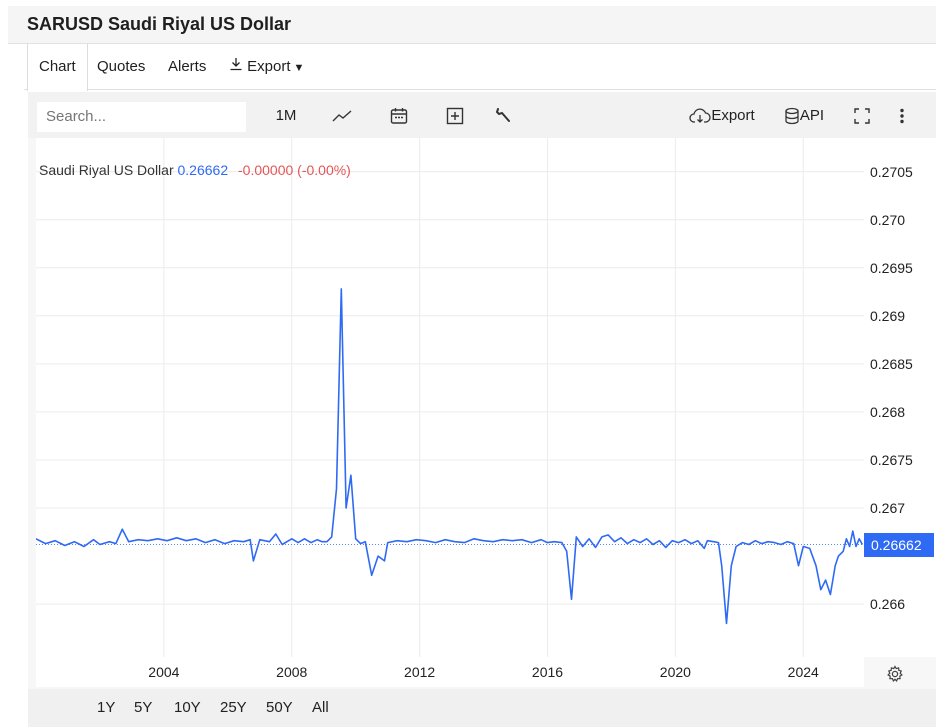 The height and width of the screenshot is (727, 936). Describe the element at coordinates (141, 117) in the screenshot. I see `search-input` at that location.